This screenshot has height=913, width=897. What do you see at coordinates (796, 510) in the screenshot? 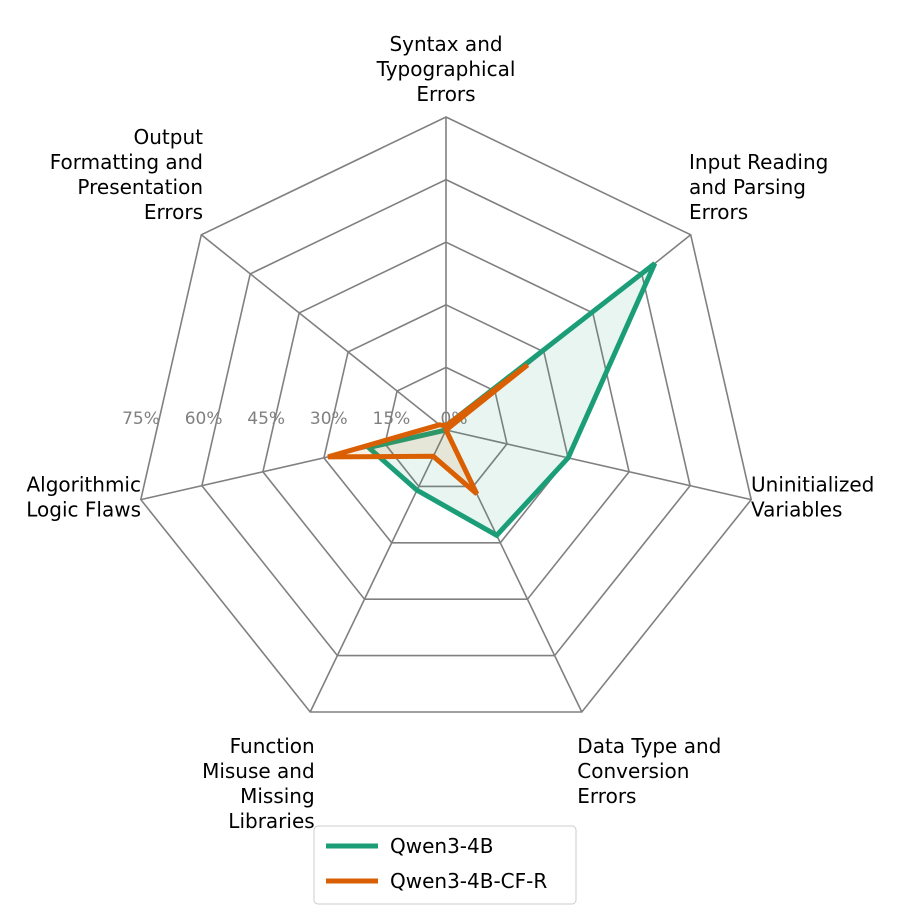
I see `axis-label-line: Variables` at bounding box center [796, 510].